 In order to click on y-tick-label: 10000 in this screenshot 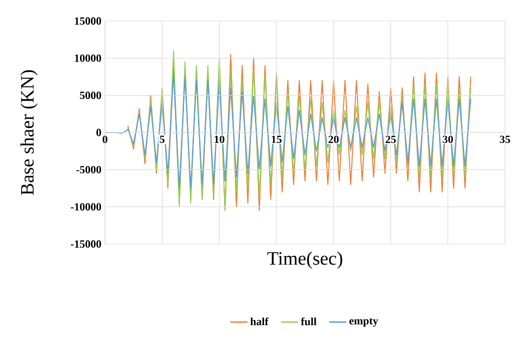, I will do `click(88, 58)`.